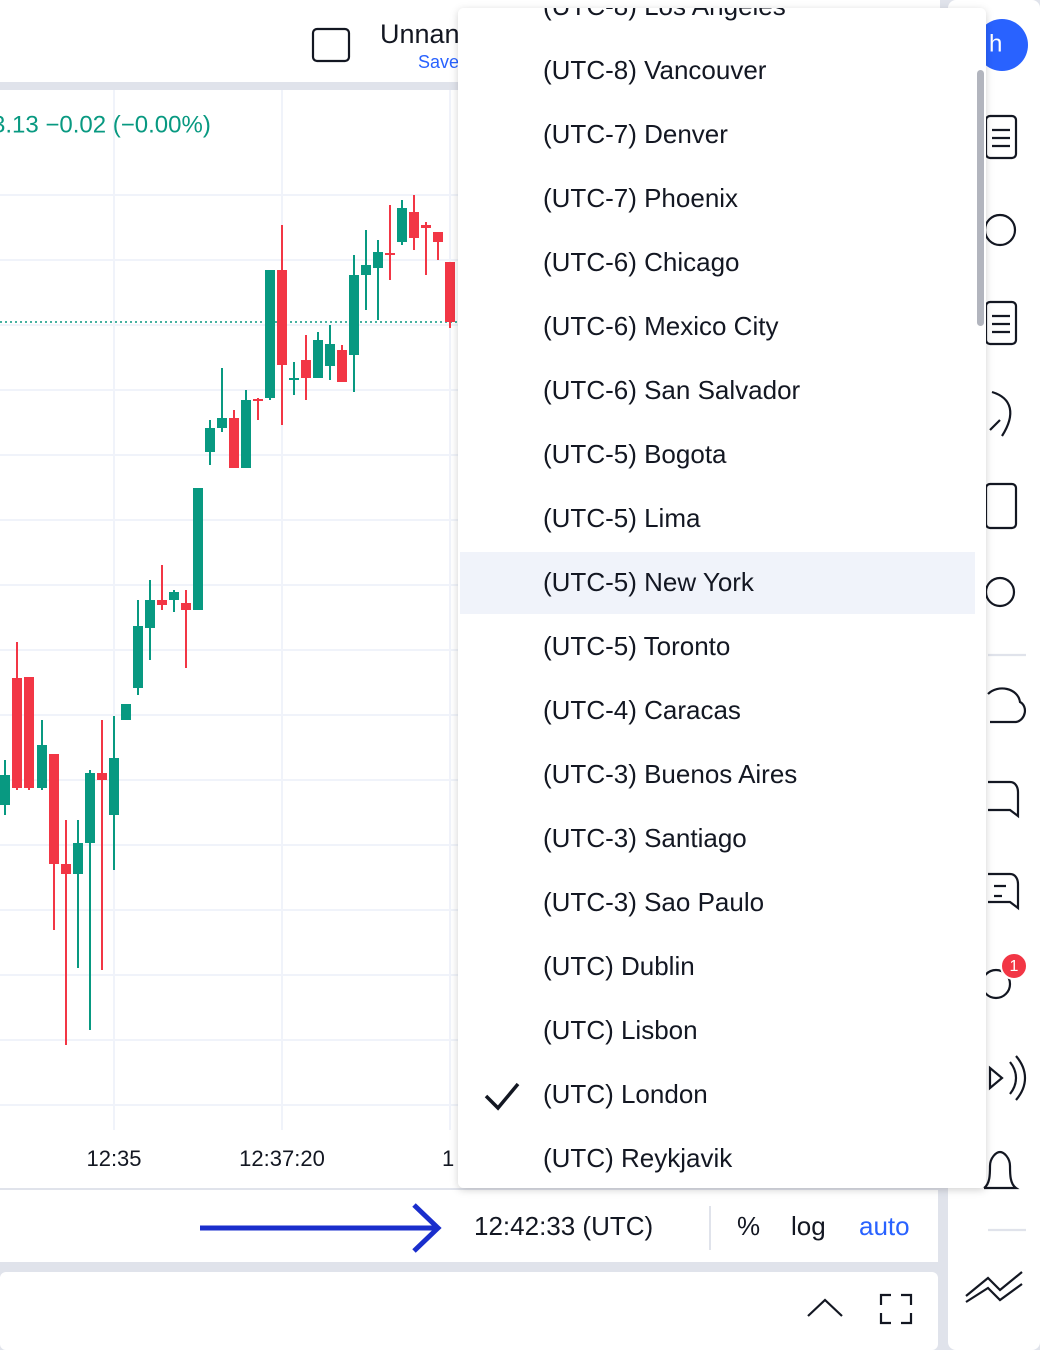 The image size is (1040, 1350). Describe the element at coordinates (282, 1158) in the screenshot. I see `time-label: 12:37:20` at that location.